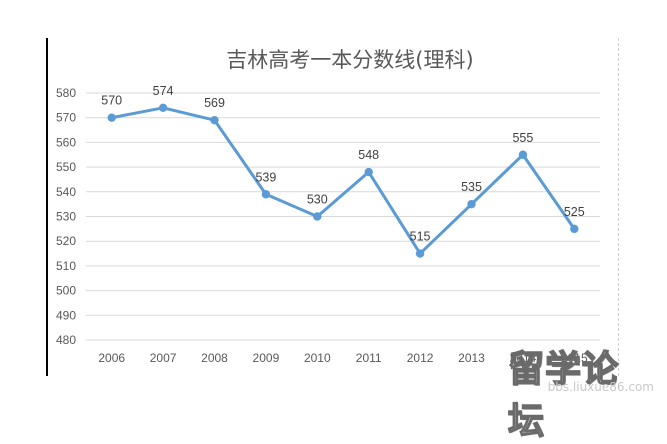 This screenshot has height=444, width=667. Describe the element at coordinates (574, 358) in the screenshot. I see `x-tick-label: 2015` at that location.